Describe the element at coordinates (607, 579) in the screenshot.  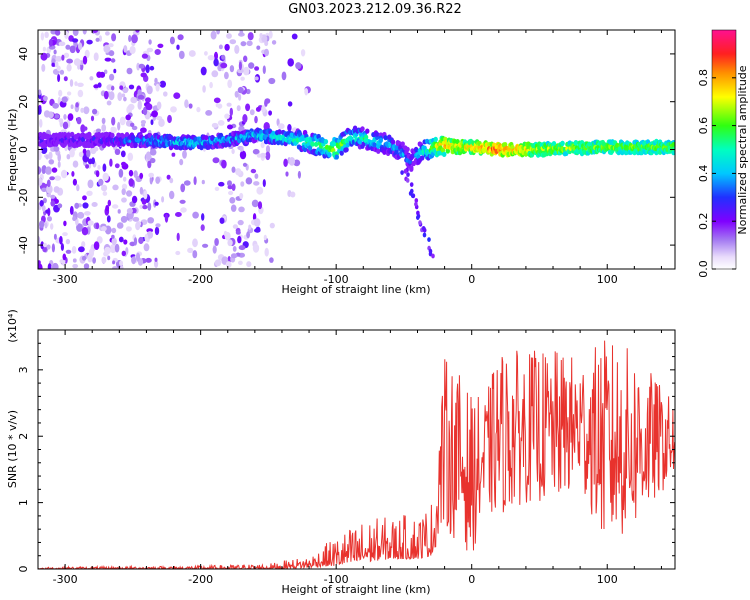
I see `x-tick-label: 100` at that location.